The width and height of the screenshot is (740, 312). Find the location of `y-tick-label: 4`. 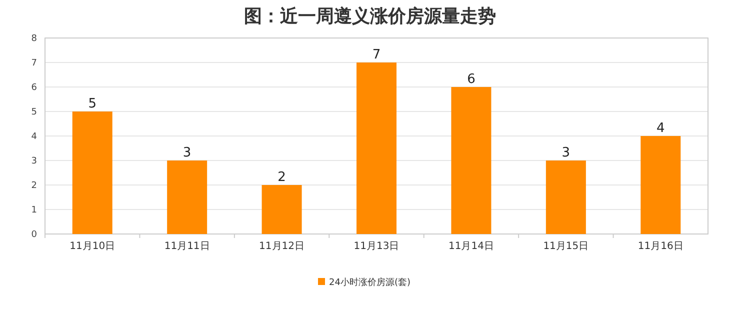

y-tick-label: 4 is located at coordinates (34, 137).